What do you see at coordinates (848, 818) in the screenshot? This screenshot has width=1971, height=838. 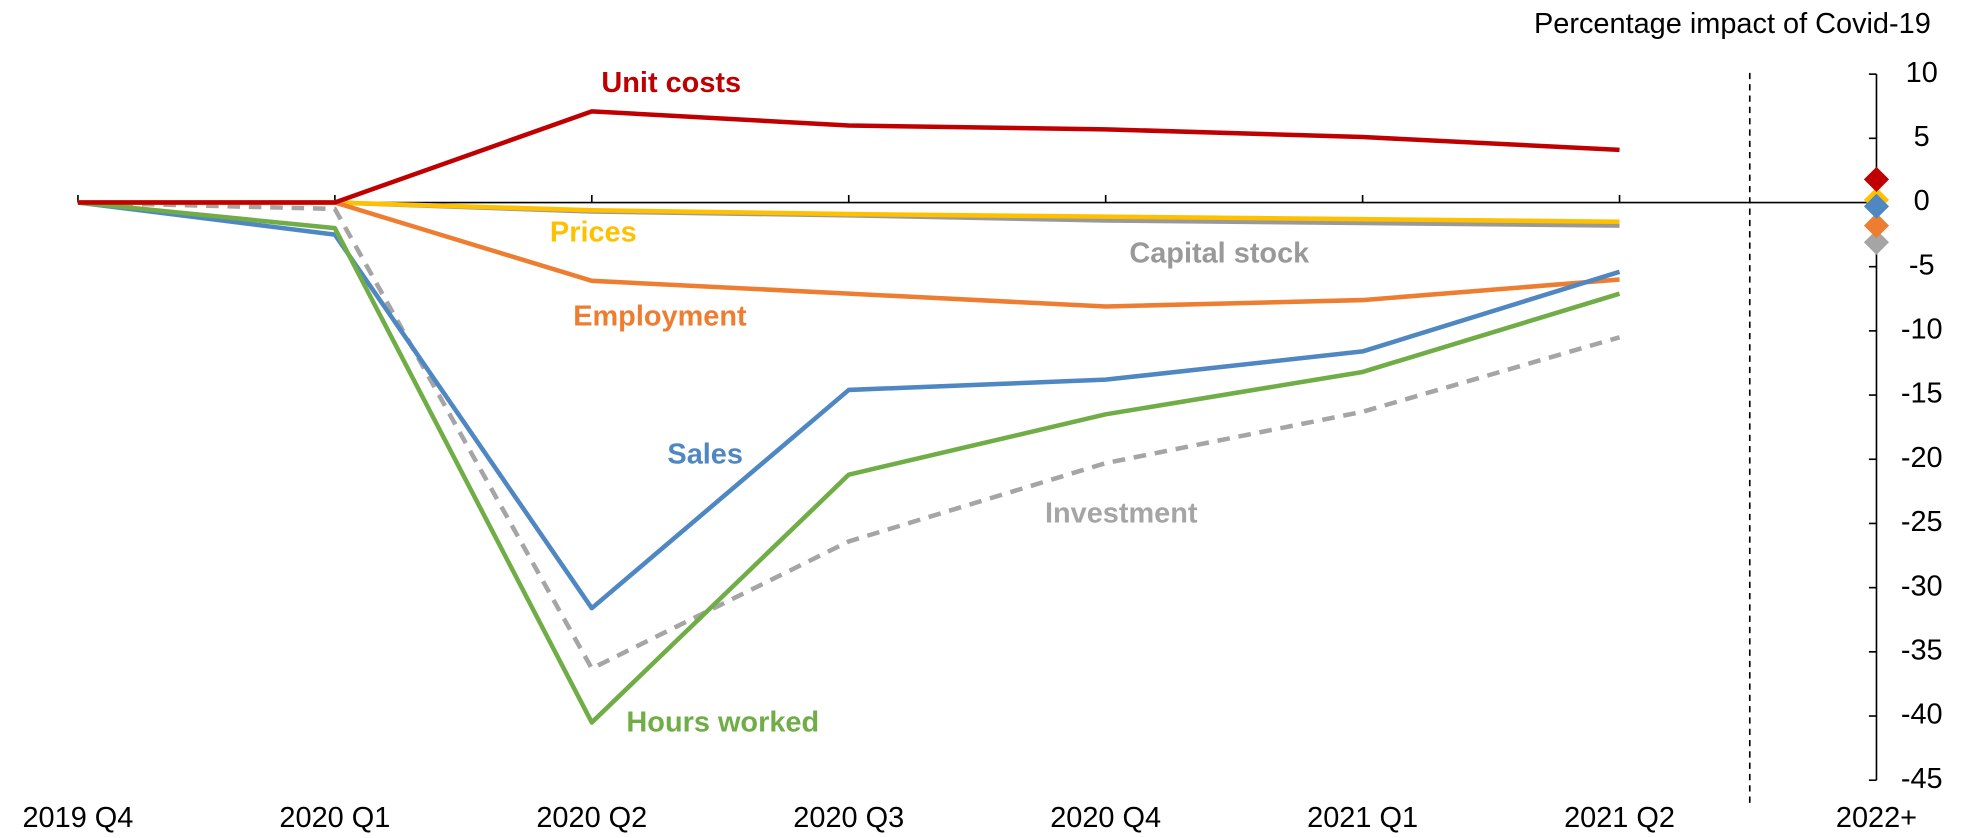 I see `x-tick-label: 2020 Q3` at bounding box center [848, 818].